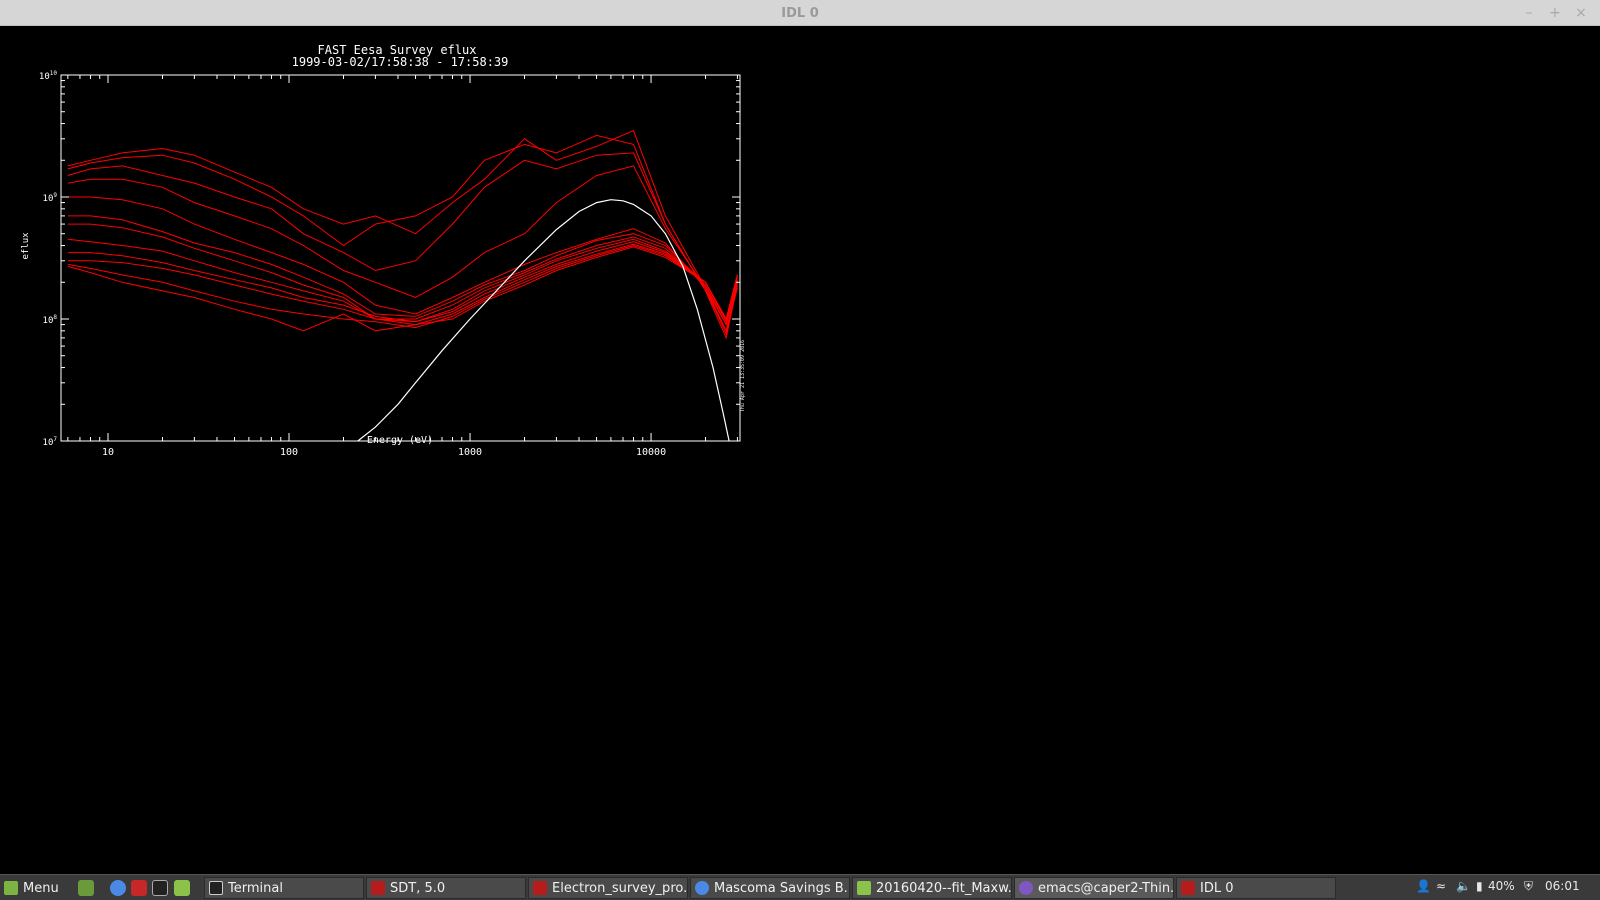 This screenshot has width=1600, height=900. What do you see at coordinates (284, 888) in the screenshot?
I see `taskbar-window-terminal: Terminal` at bounding box center [284, 888].